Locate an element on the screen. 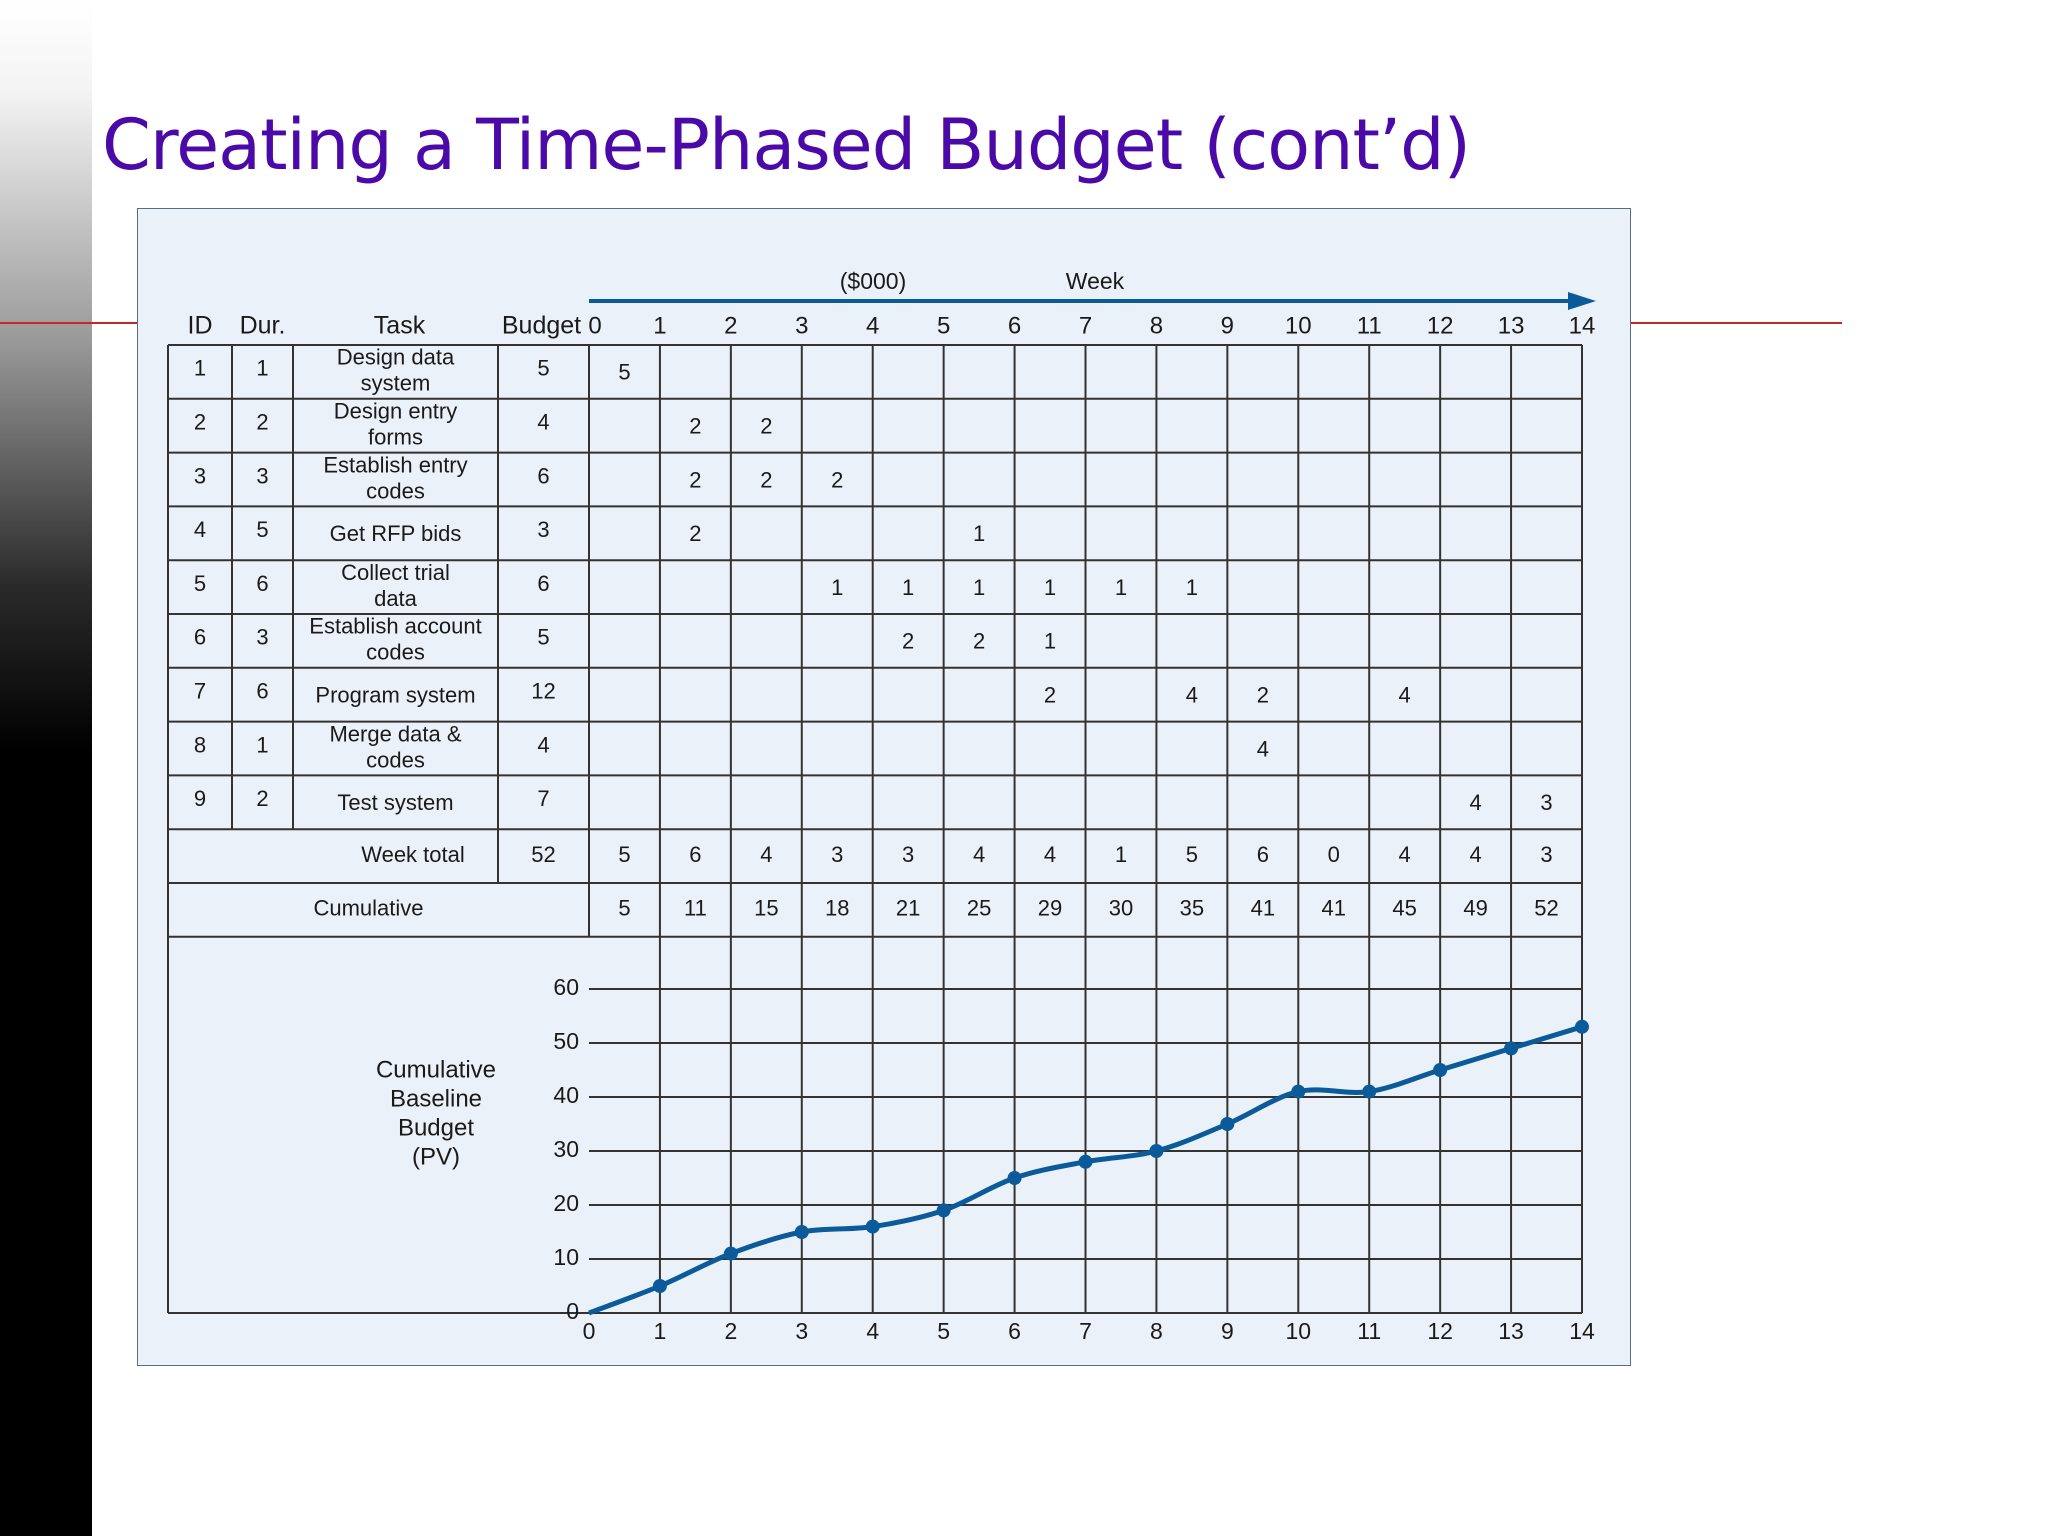 The width and height of the screenshot is (2048, 1536). x-tick-label: 7 is located at coordinates (1085, 1331).